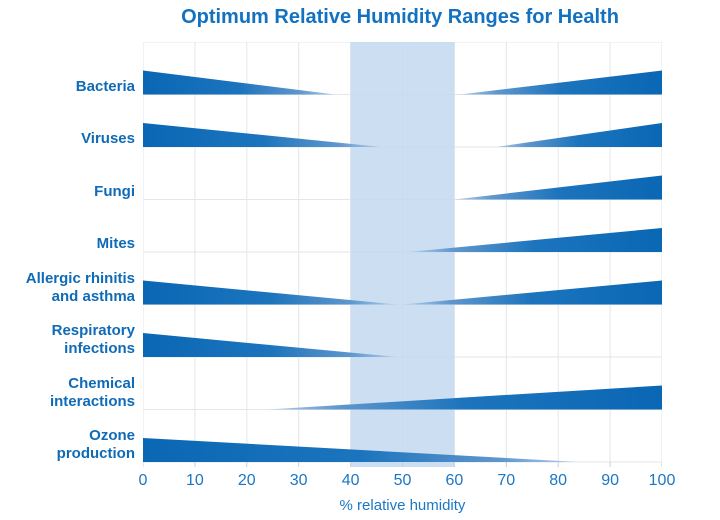 The height and width of the screenshot is (520, 720). I want to click on category-label-line: Allergic rhinitis, so click(80, 278).